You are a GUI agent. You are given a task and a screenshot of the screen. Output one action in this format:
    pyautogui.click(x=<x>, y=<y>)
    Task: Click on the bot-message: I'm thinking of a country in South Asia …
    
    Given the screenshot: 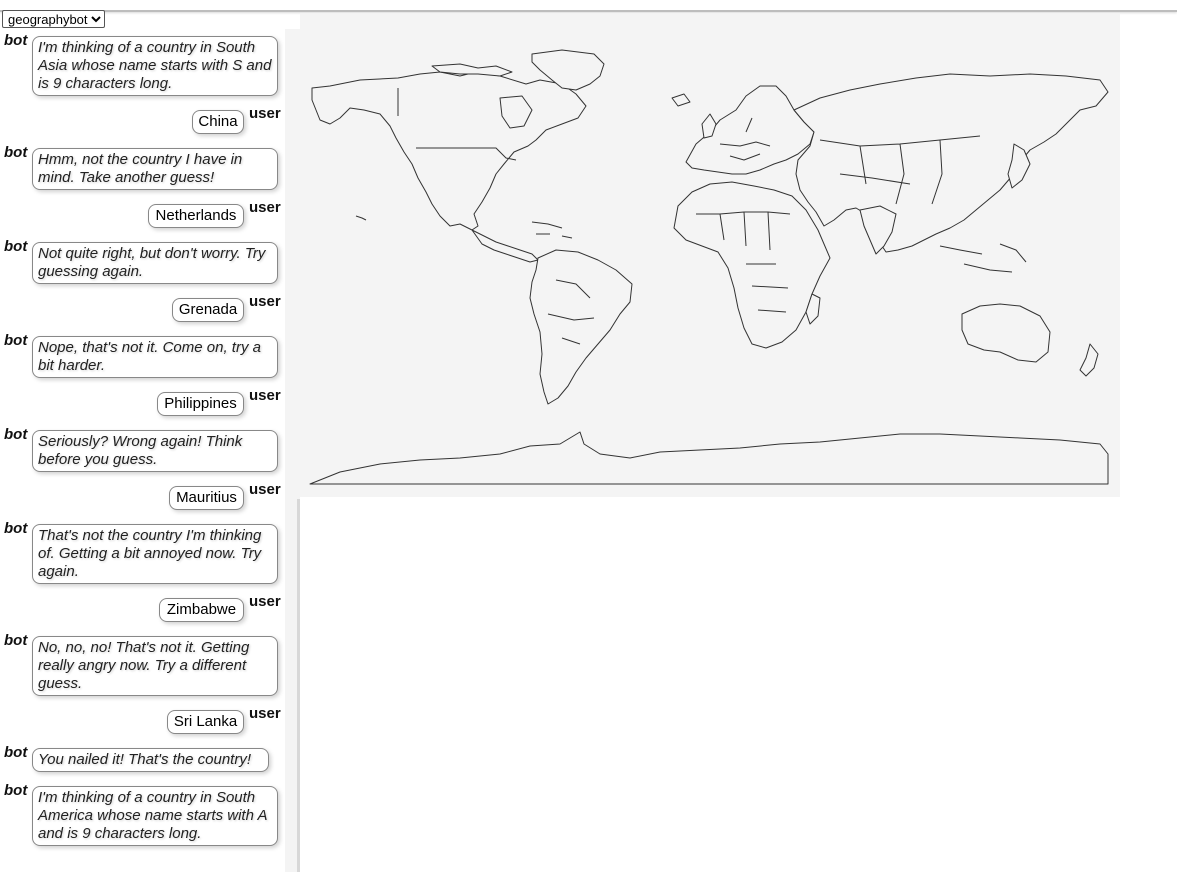 What is the action you would take?
    pyautogui.click(x=155, y=66)
    